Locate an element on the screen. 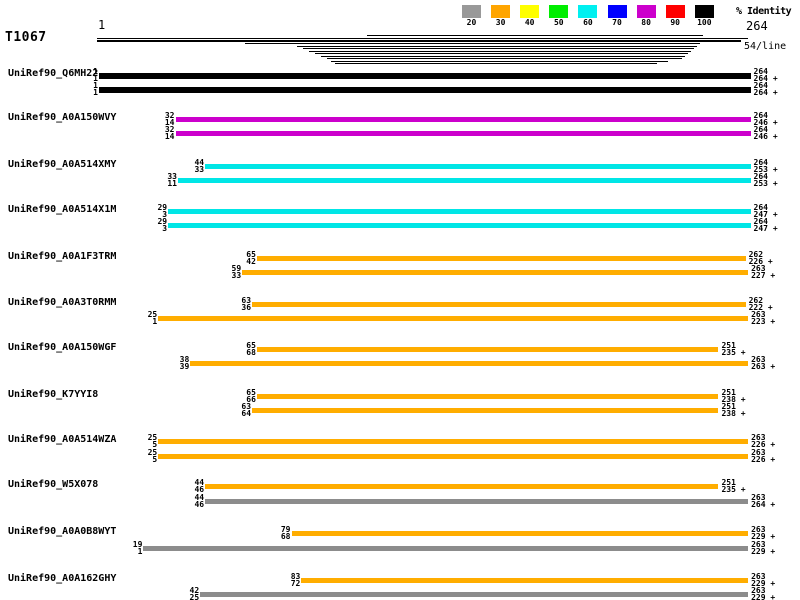  legend-title: % Identity is located at coordinates (764, 11).